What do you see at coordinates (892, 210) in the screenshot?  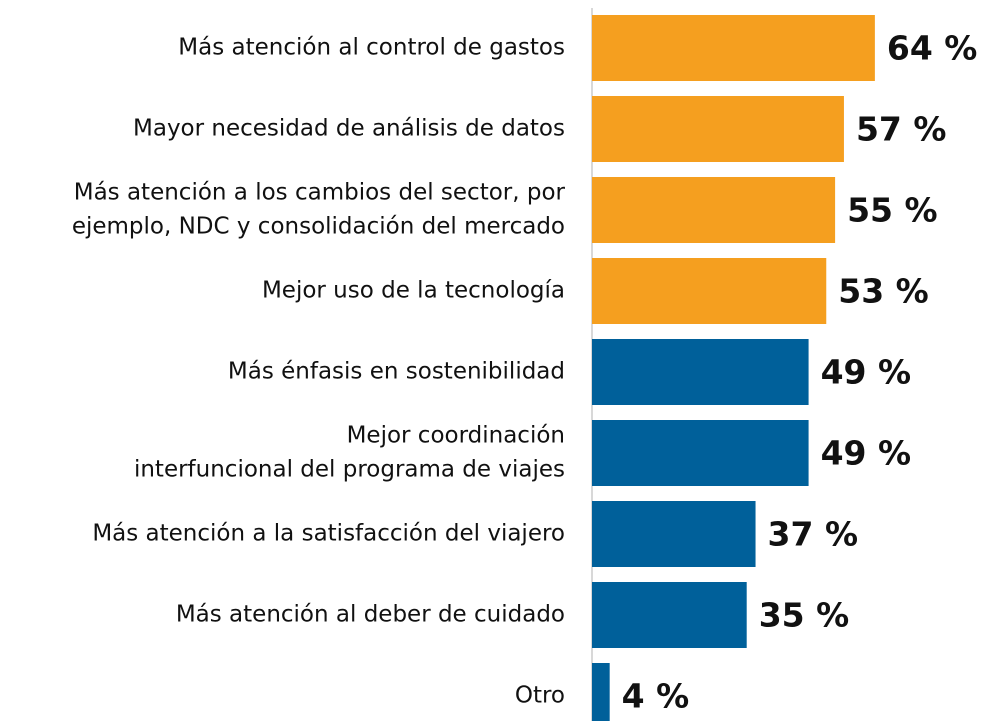 I see `value-label: 55 %` at bounding box center [892, 210].